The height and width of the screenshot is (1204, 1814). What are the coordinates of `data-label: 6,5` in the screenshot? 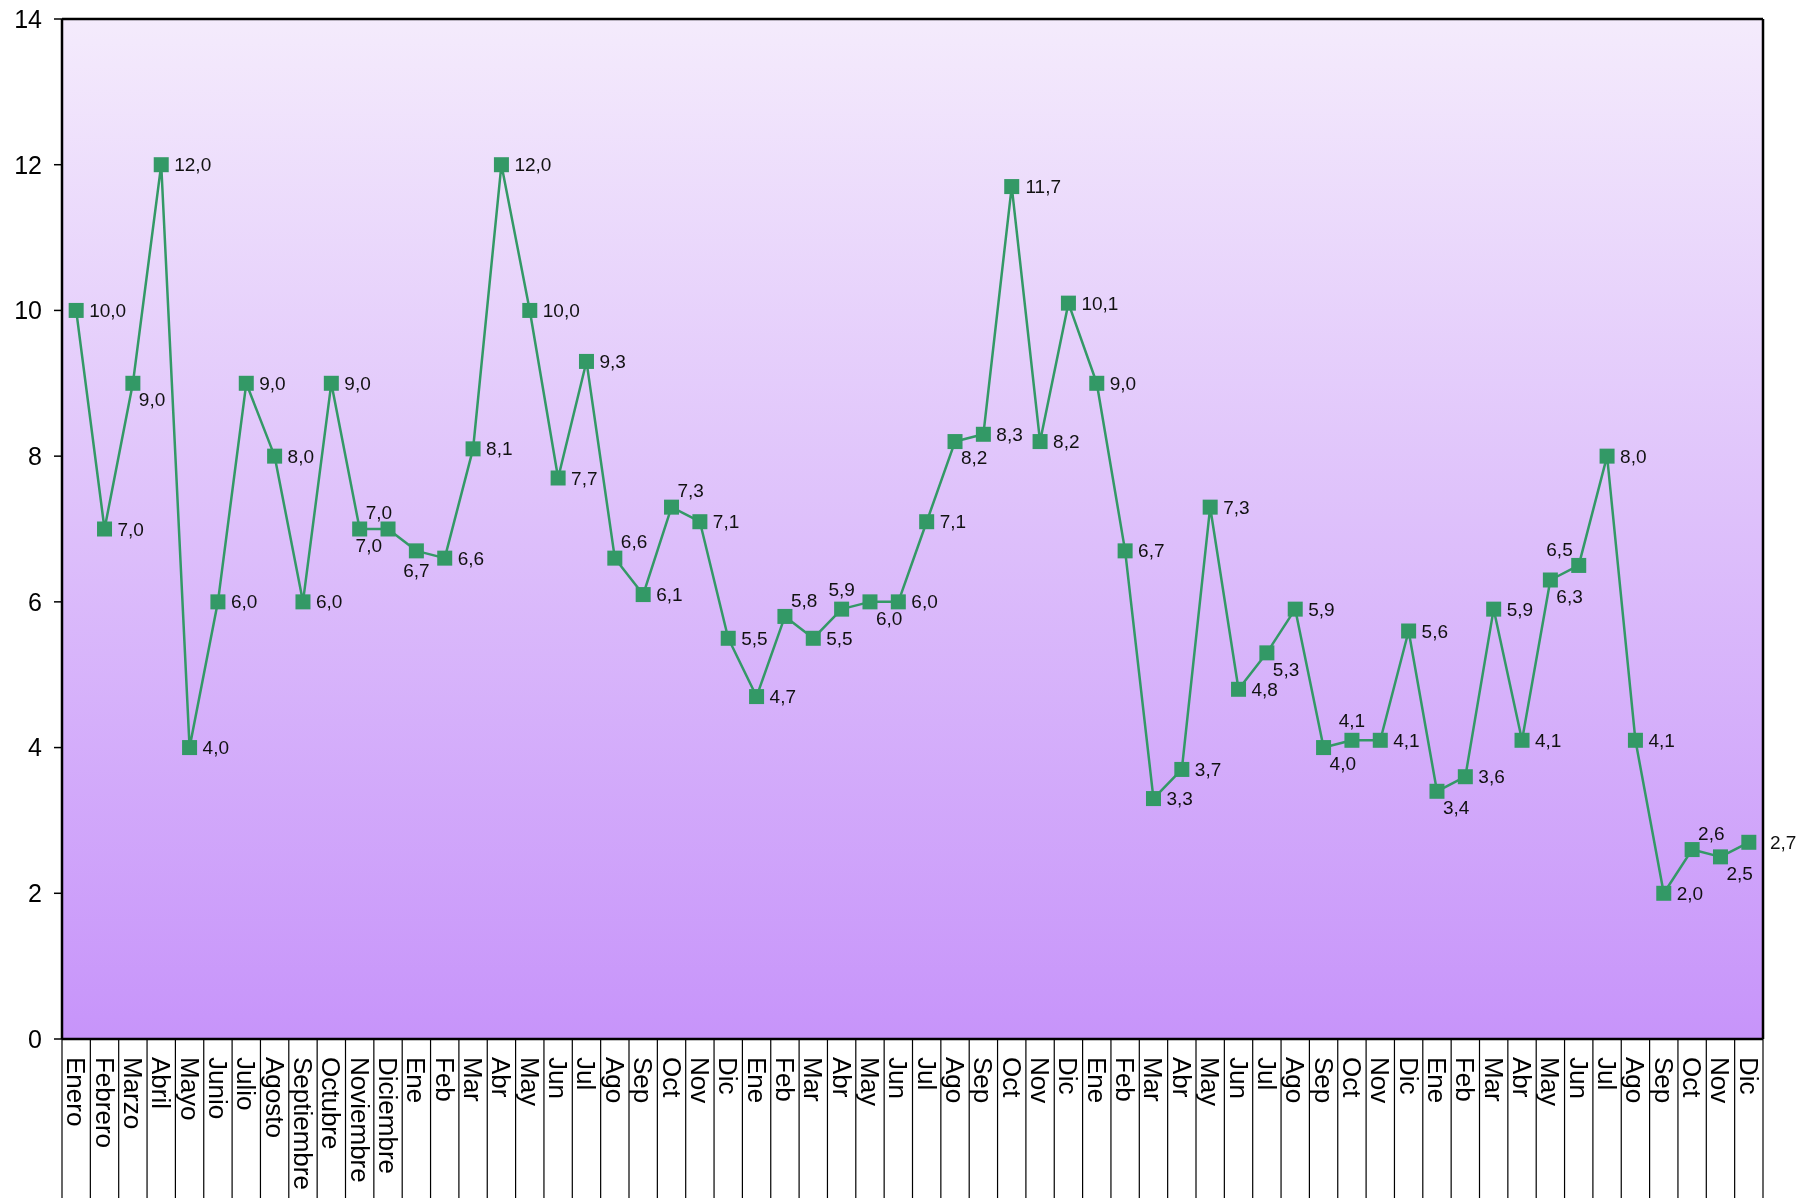 It's located at (1559, 549).